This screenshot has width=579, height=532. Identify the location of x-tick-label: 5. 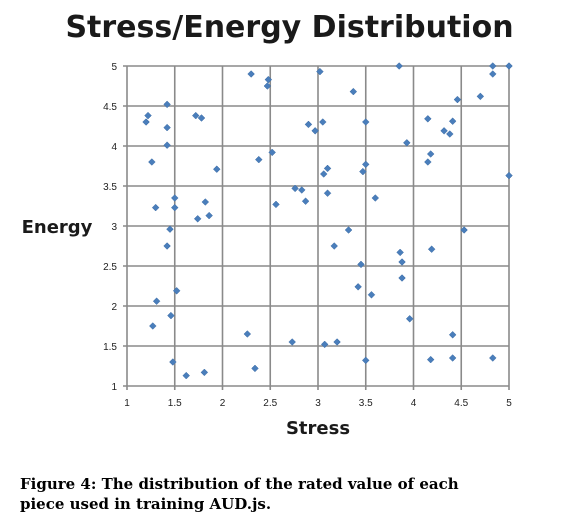
(509, 403).